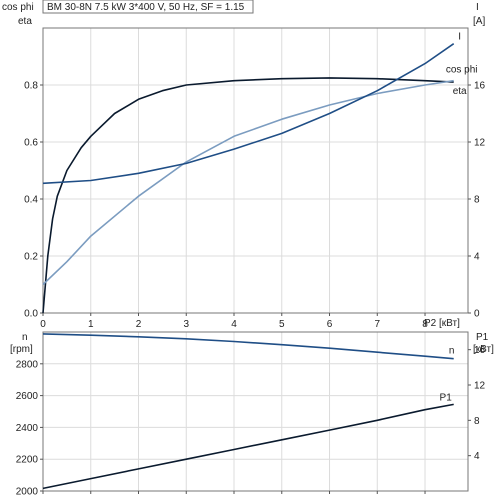 The image size is (500, 500). What do you see at coordinates (21, 349) in the screenshot?
I see `lower-left-ylabel-2: [rpm]` at bounding box center [21, 349].